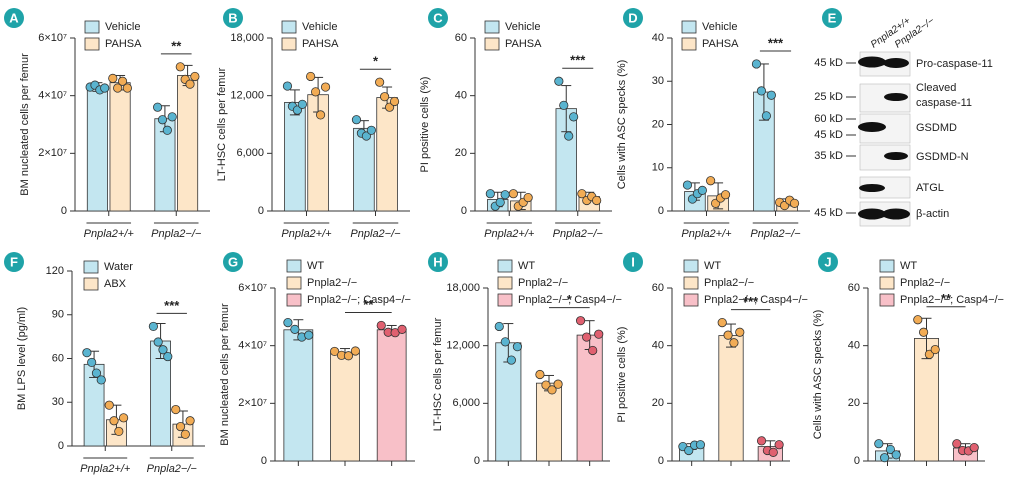 The image size is (1013, 486). What do you see at coordinates (359, 300) in the screenshot?
I see `legend-label: Pnpla2−/−; Casp4−/−` at bounding box center [359, 300].